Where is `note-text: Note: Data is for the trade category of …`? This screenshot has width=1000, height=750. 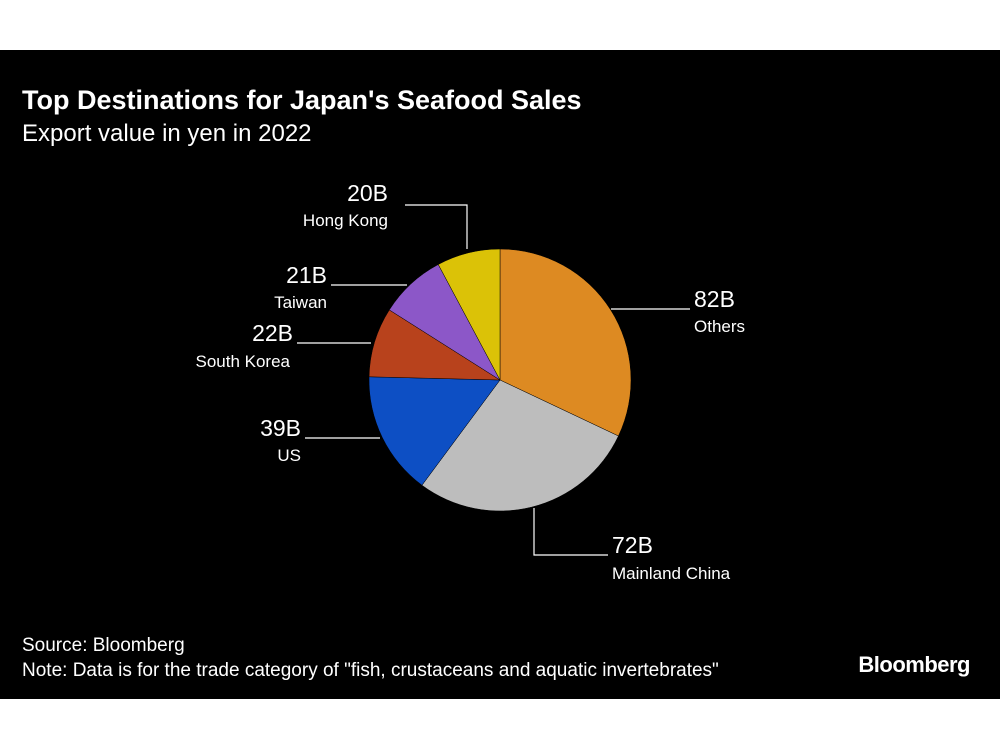
note-text: Note: Data is for the trade category of … is located at coordinates (370, 670).